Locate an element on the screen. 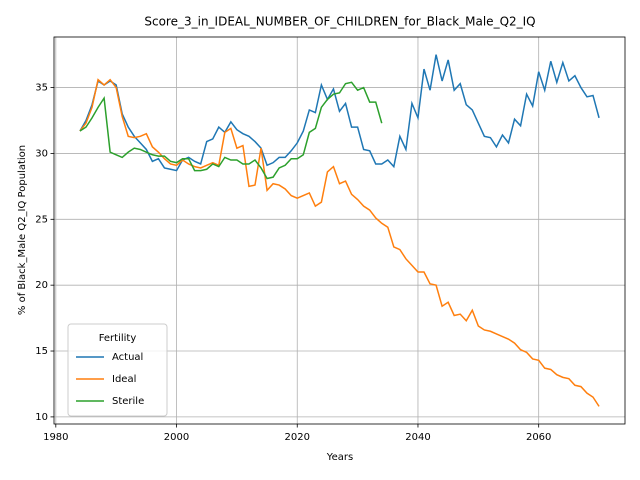  x-tick-label: 2020 is located at coordinates (297, 437).